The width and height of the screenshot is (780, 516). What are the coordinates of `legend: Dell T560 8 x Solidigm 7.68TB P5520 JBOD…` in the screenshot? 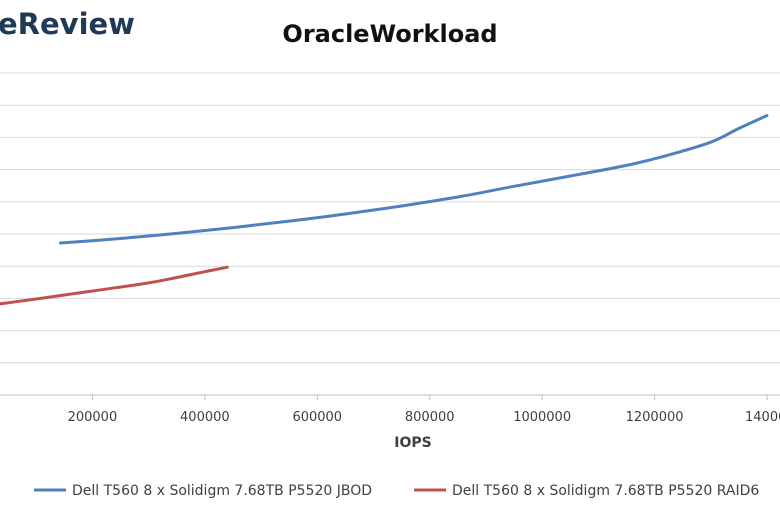 It's located at (396, 491).